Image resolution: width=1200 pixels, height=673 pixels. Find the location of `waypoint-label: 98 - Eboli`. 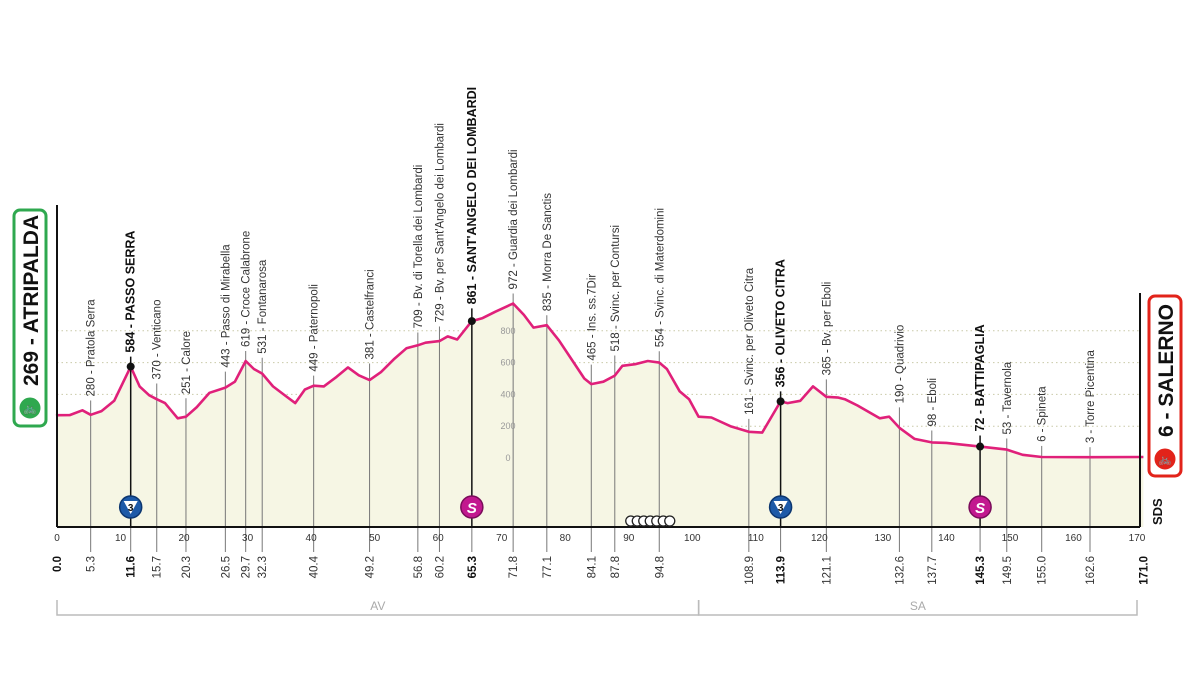

waypoint-label: 98 - Eboli is located at coordinates (933, 402).